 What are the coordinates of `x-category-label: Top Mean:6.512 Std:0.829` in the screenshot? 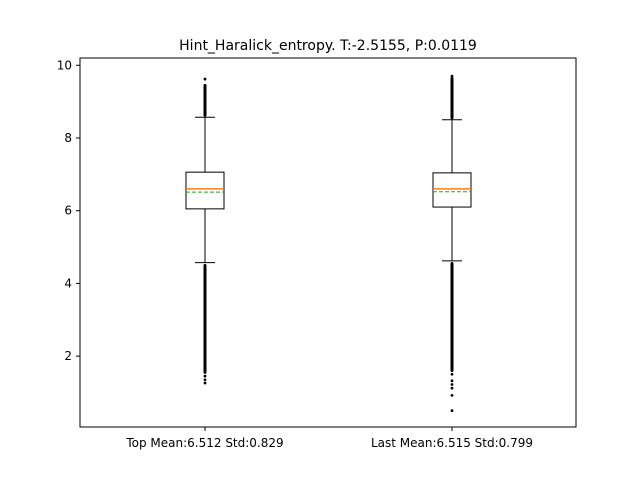 It's located at (204, 443).